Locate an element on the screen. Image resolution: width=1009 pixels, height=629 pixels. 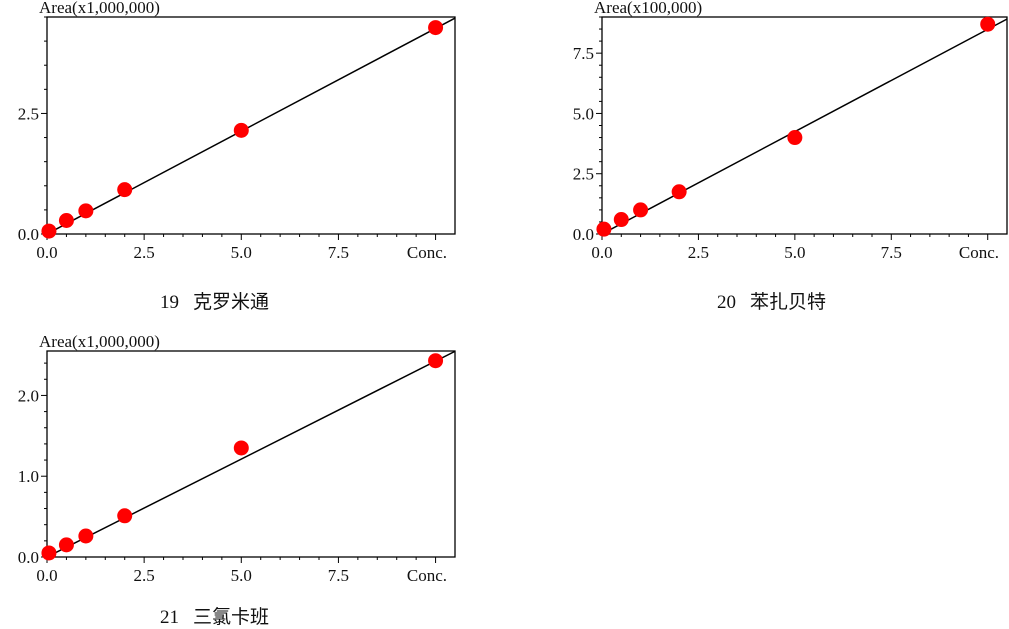
y-tick-label: 1.0 is located at coordinates (28, 476).